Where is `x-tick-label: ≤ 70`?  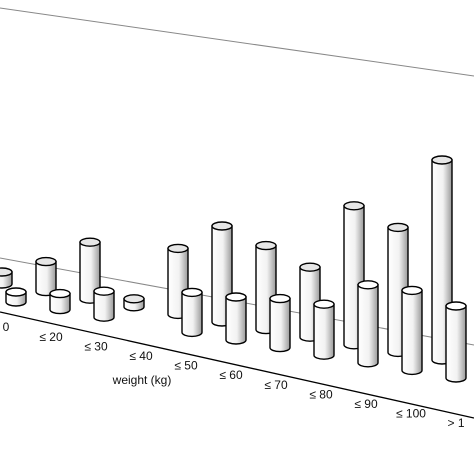 x-tick-label: ≤ 70 is located at coordinates (276, 385).